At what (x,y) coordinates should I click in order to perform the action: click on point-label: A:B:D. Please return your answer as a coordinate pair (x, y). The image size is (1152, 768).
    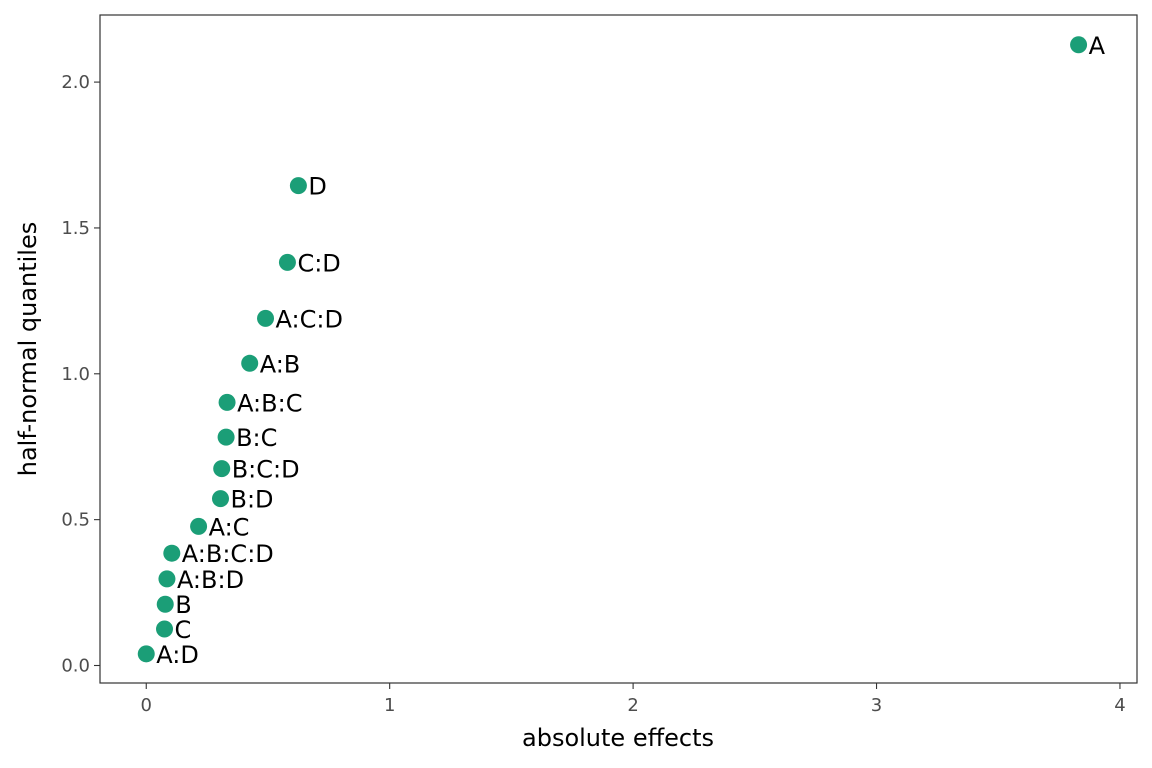
    Looking at the image, I should click on (210, 580).